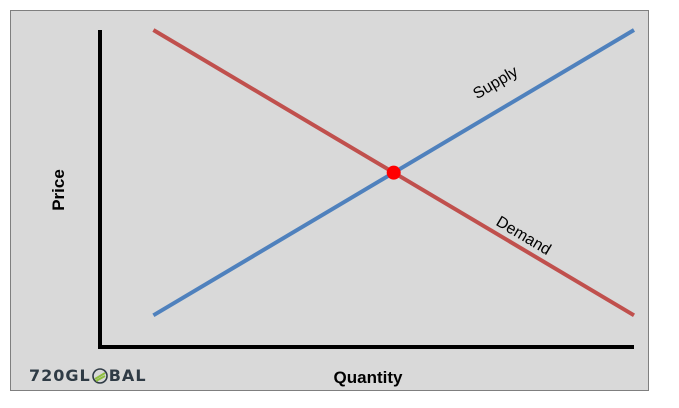  I want to click on logo-text-start: 720GL, so click(60, 375).